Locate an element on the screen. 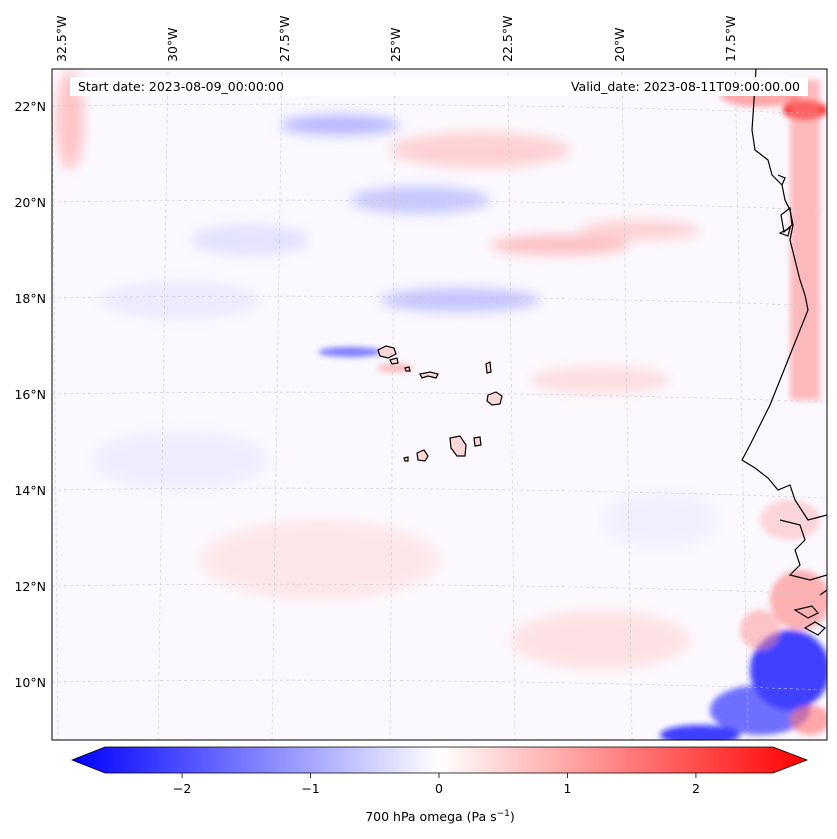 The width and height of the screenshot is (837, 839). colorbar: −2 −1 0 1 2 700 hPa omega (Pa s−1) is located at coordinates (439, 785).